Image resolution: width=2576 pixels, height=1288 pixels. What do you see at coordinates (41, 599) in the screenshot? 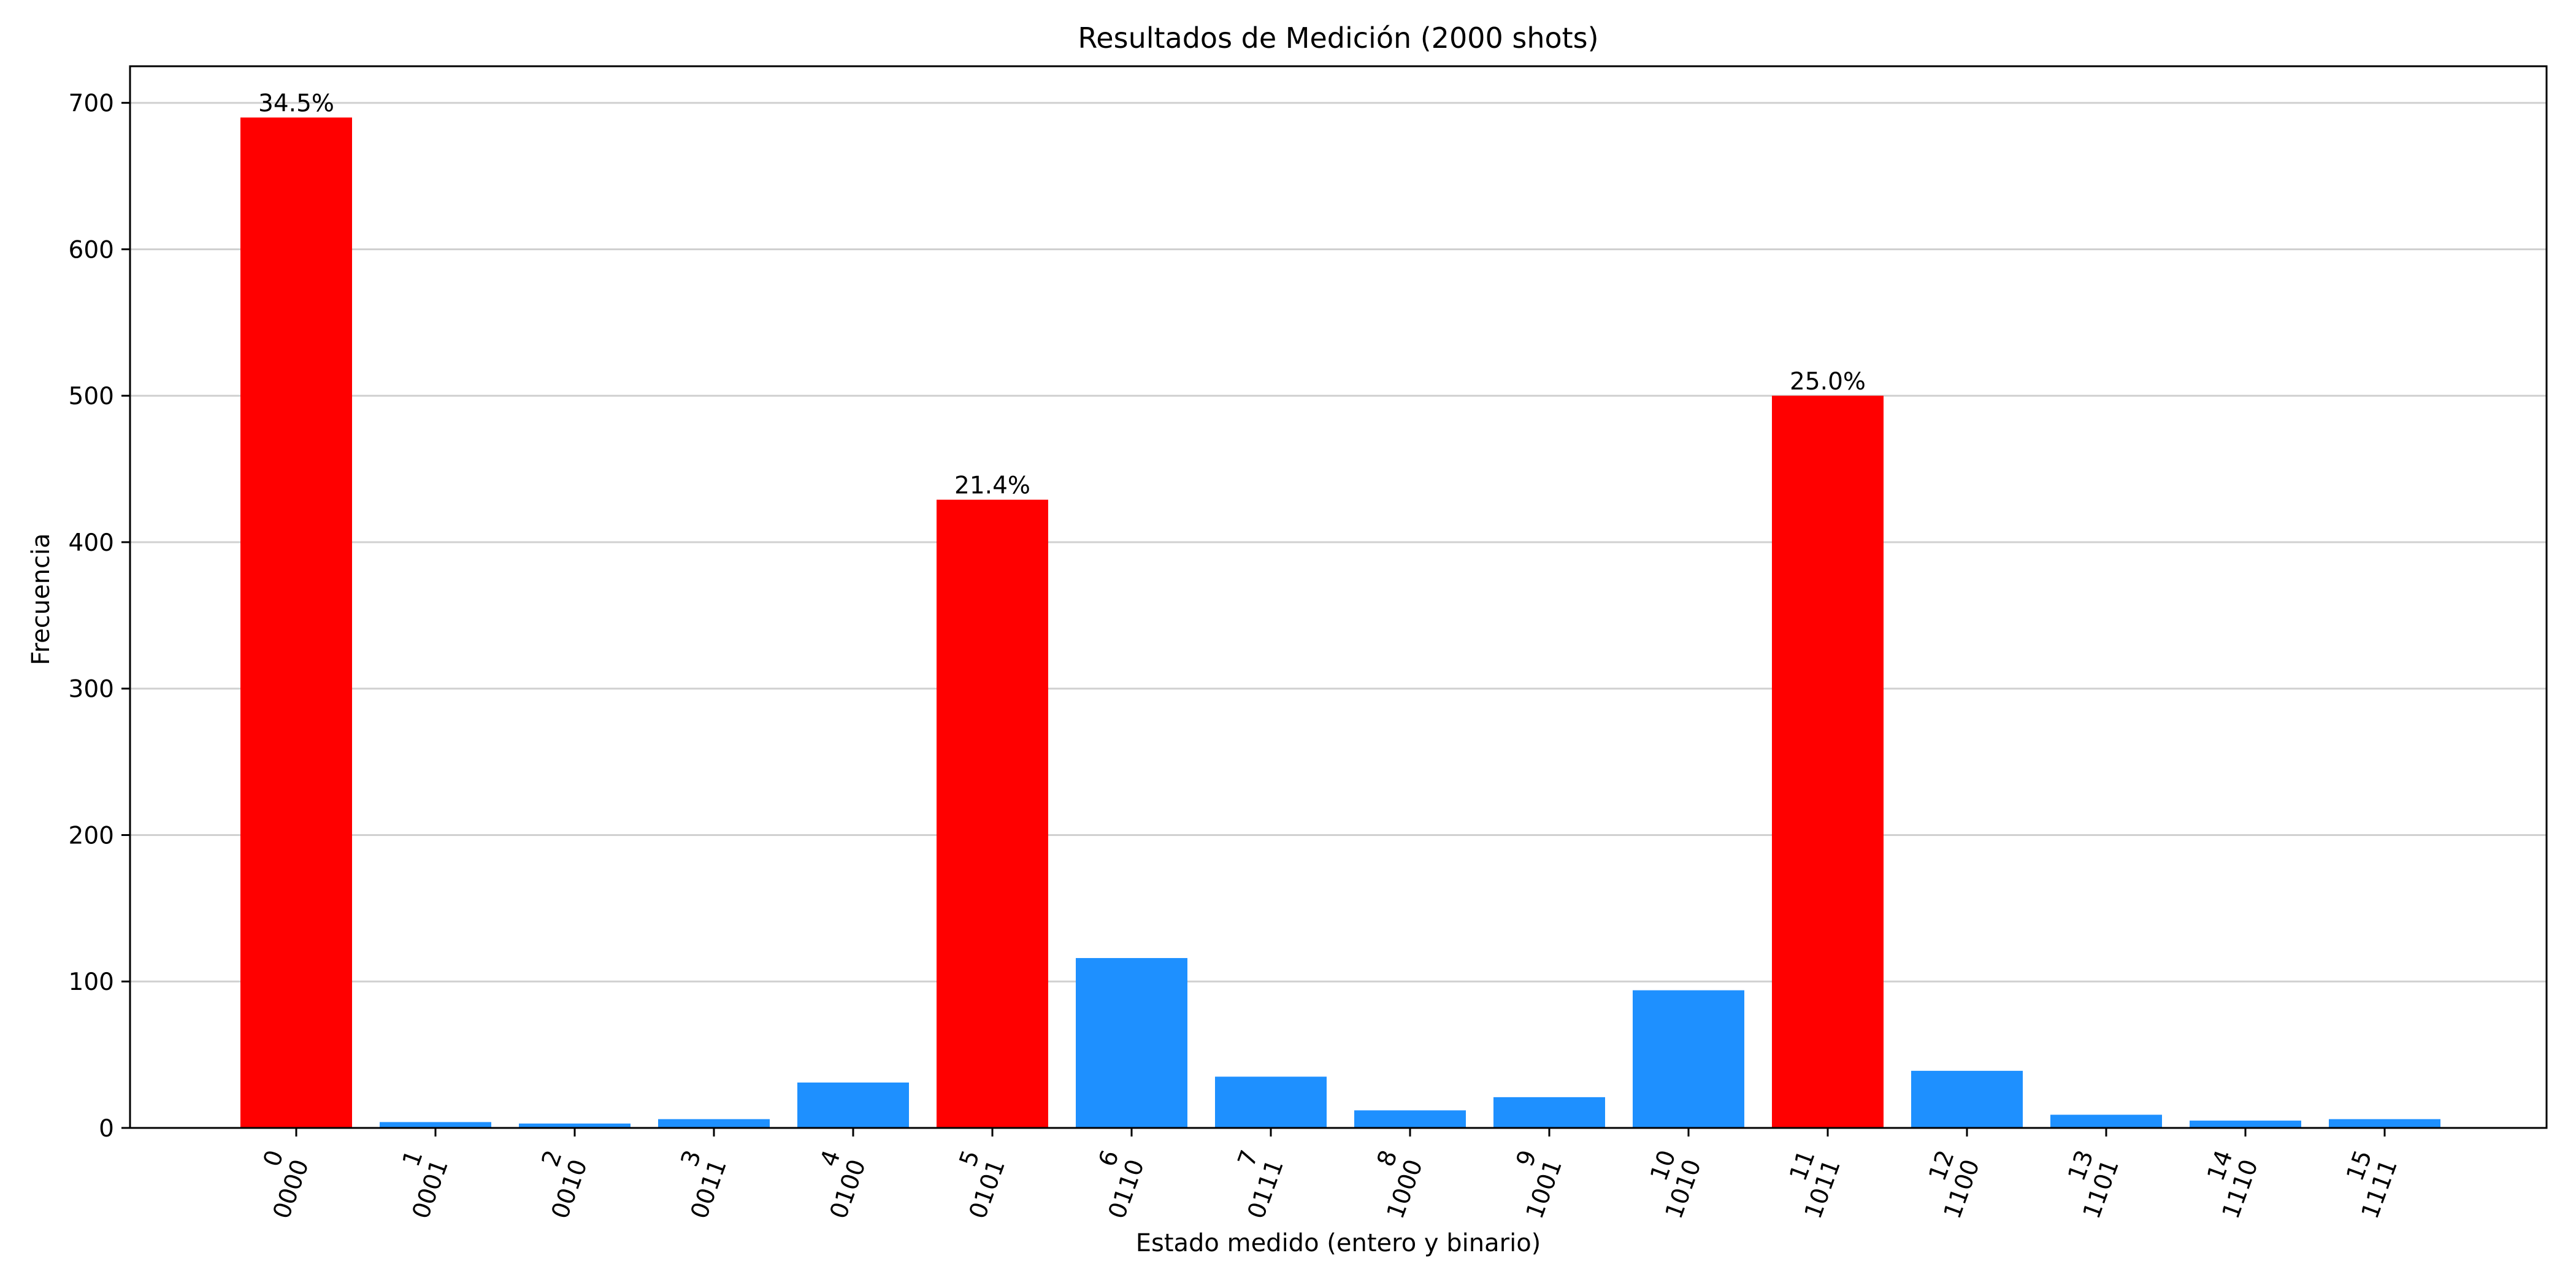
I see `y-axis-label: Frecuencia` at bounding box center [41, 599].